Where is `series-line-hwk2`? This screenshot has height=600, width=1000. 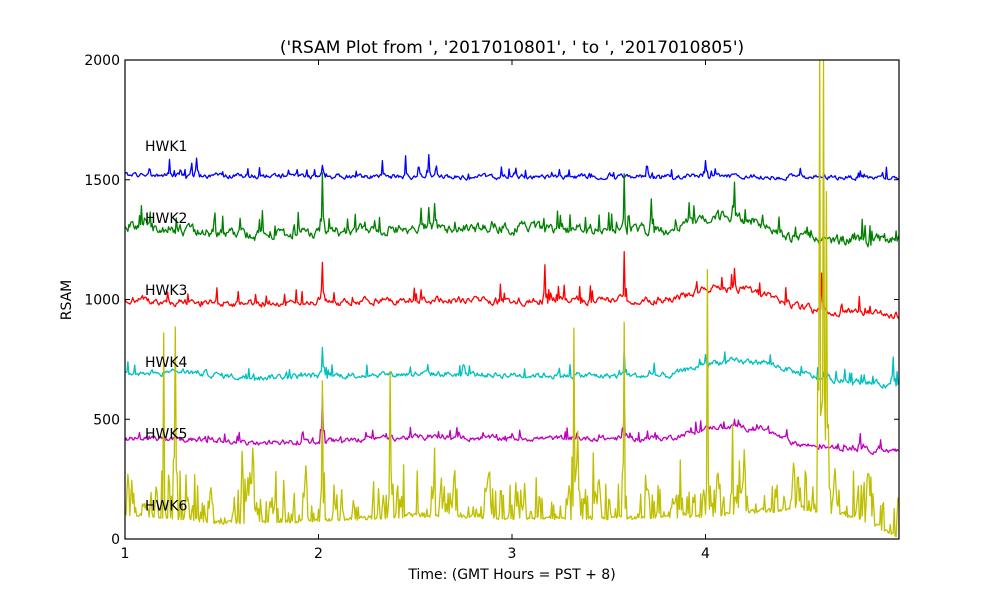 series-line-hwk2 is located at coordinates (512, 209).